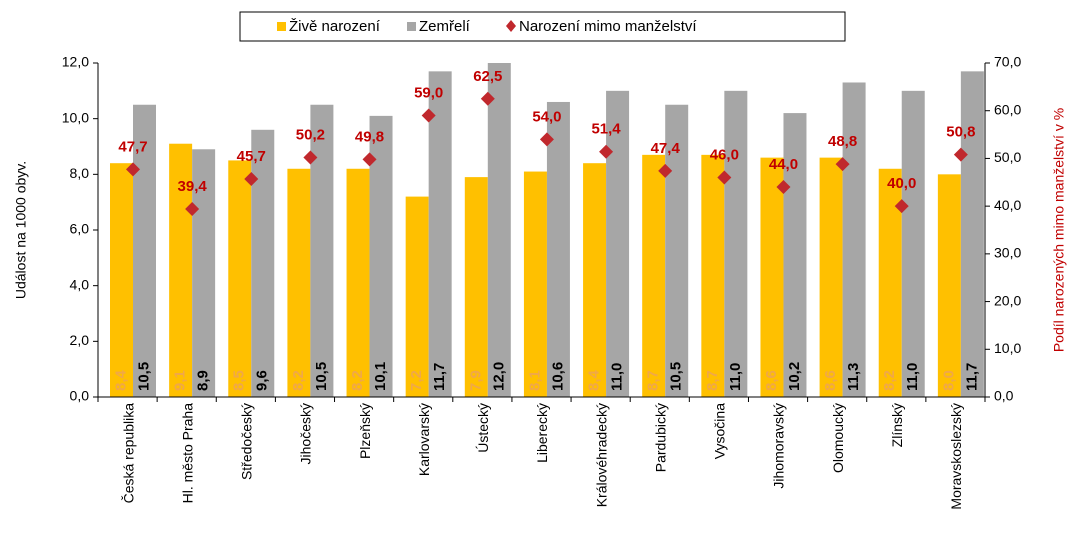 The height and width of the screenshot is (538, 1078). Describe the element at coordinates (416, 380) in the screenshot. I see `bar-value-label: 7,2` at that location.